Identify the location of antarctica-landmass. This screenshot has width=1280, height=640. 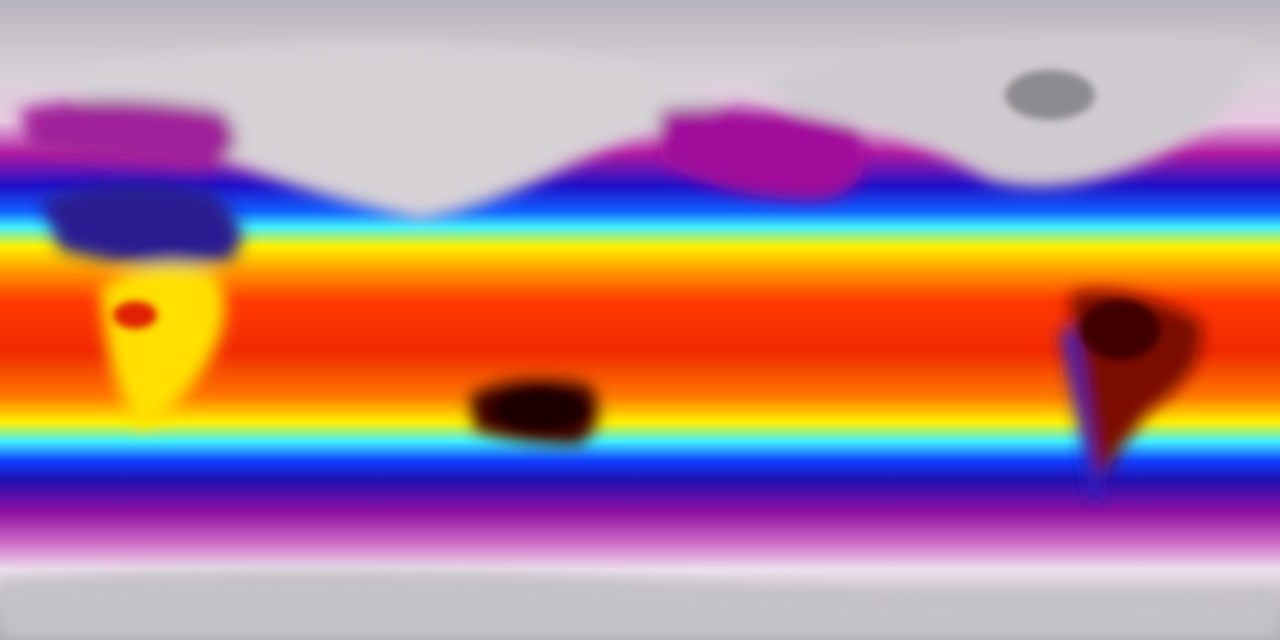
(640, 605).